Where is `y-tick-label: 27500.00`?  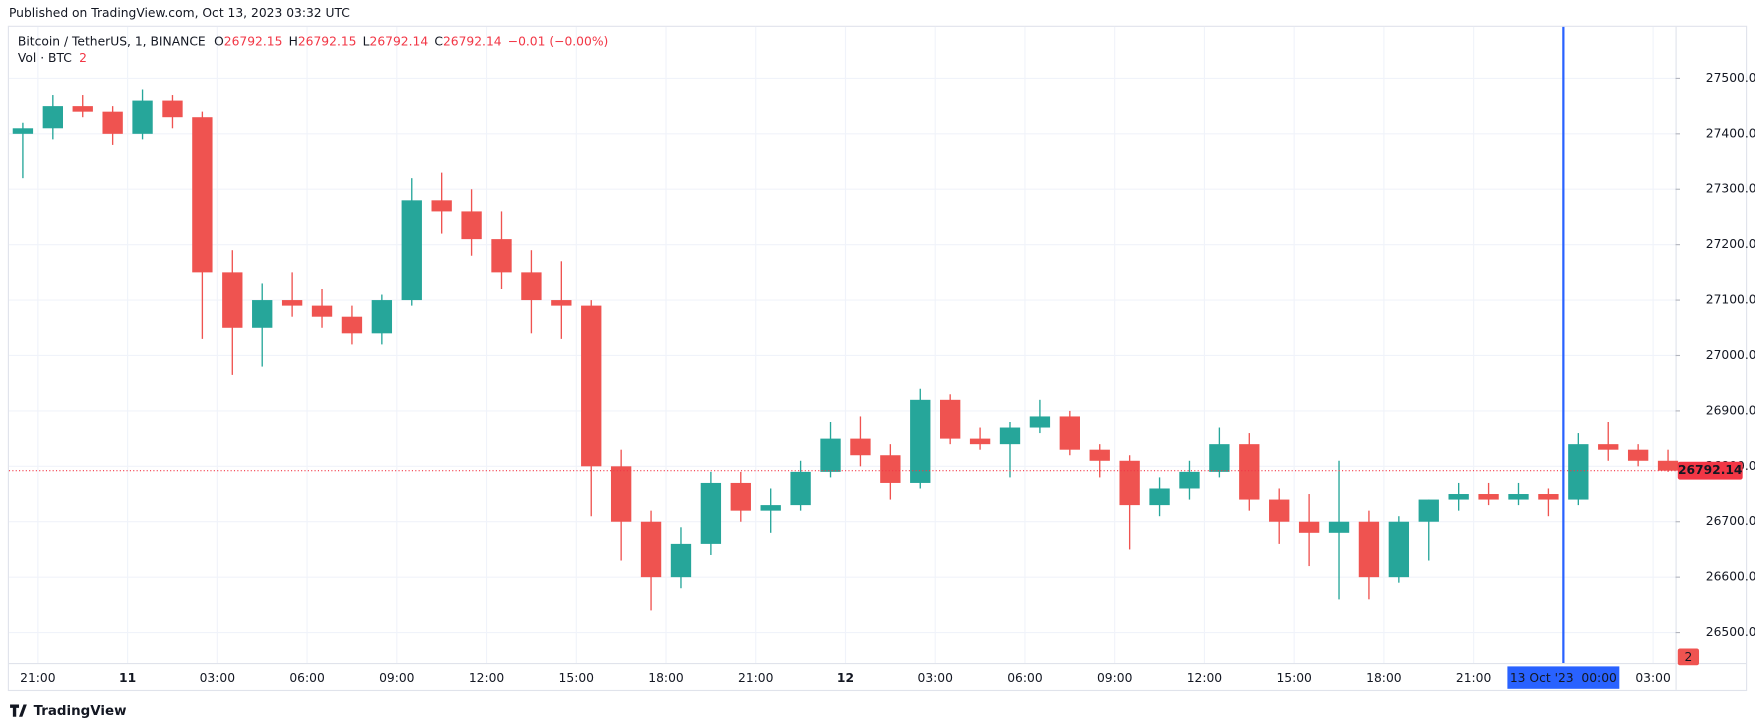 y-tick-label: 27500.00 is located at coordinates (1730, 78).